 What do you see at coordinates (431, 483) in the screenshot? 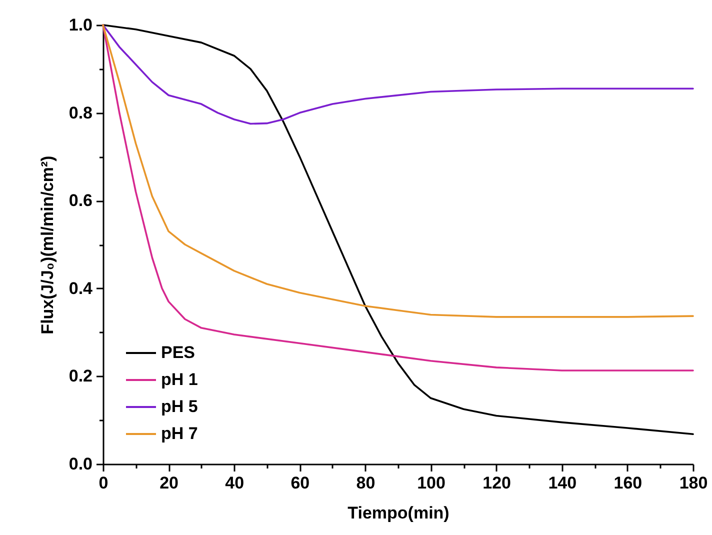
I see `x-tick-label: 100` at bounding box center [431, 483].